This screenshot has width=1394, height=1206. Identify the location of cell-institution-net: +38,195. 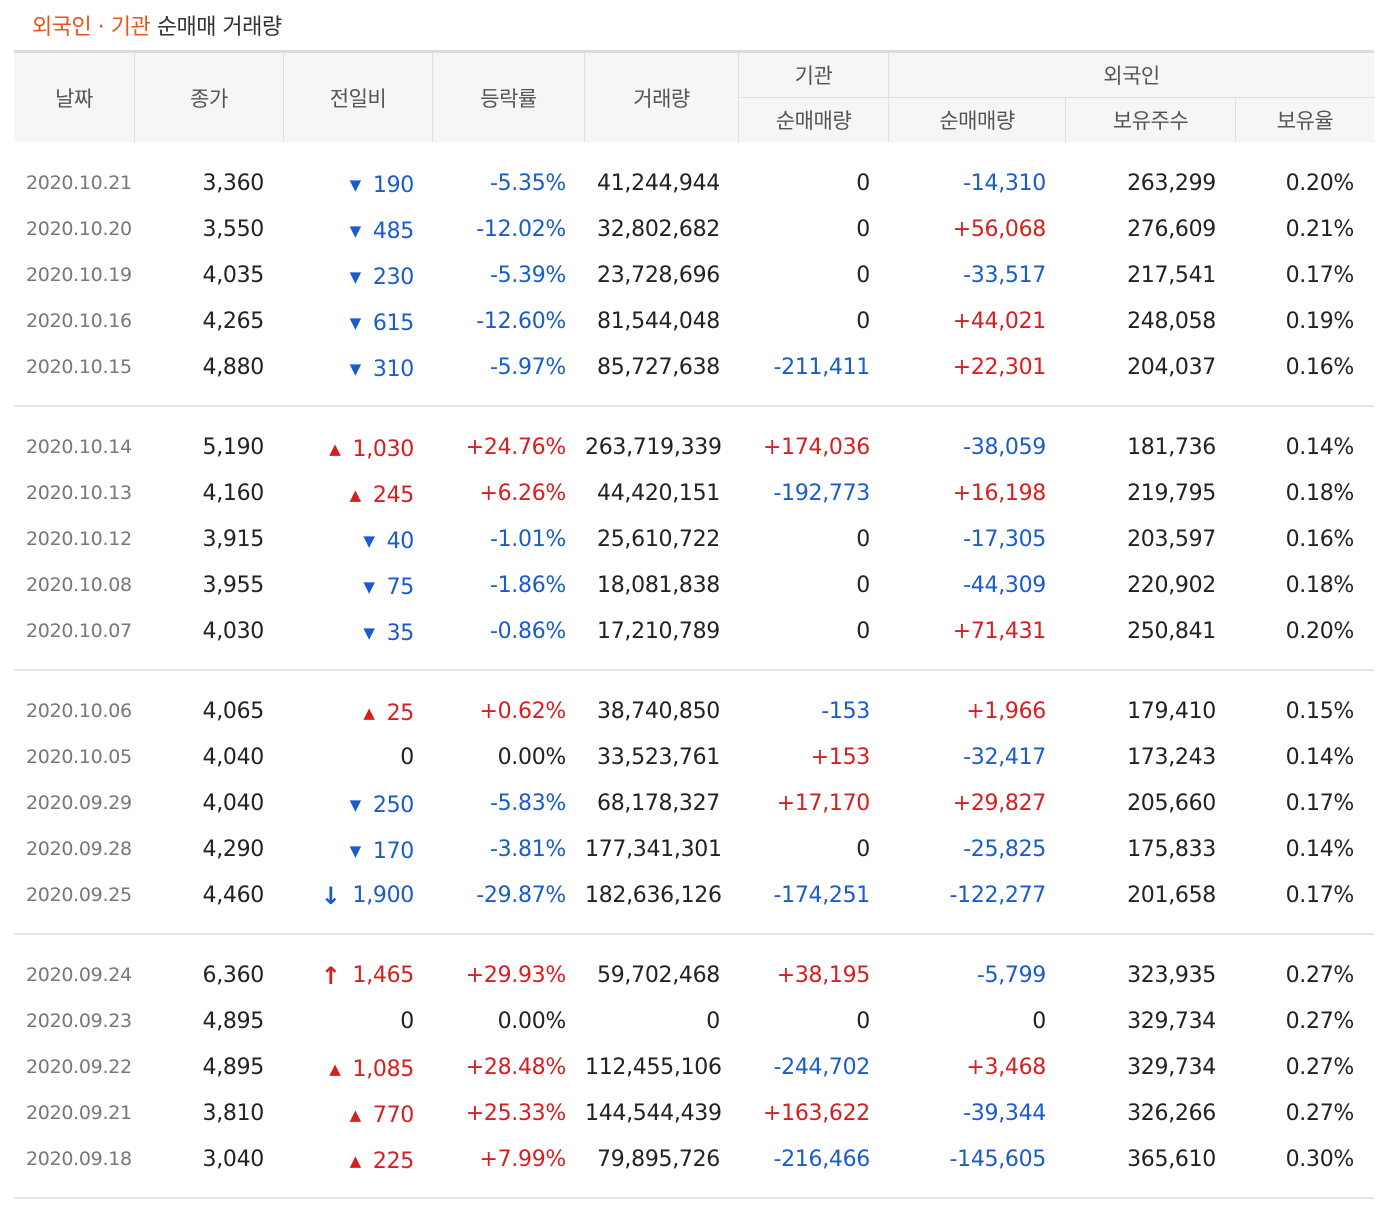
(823, 975).